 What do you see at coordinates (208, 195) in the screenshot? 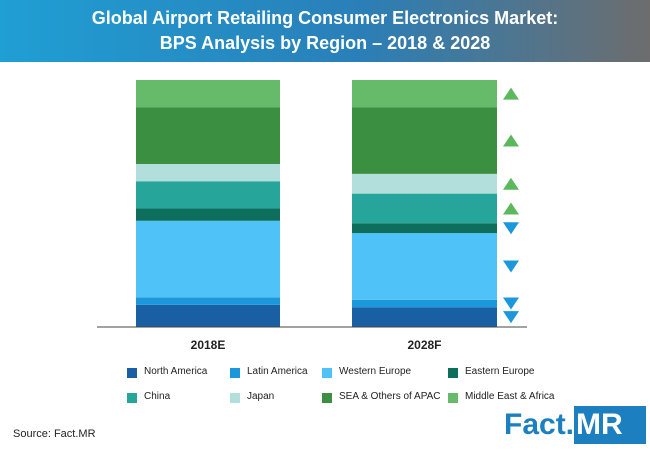
I see `bar-segment-2018e-china` at bounding box center [208, 195].